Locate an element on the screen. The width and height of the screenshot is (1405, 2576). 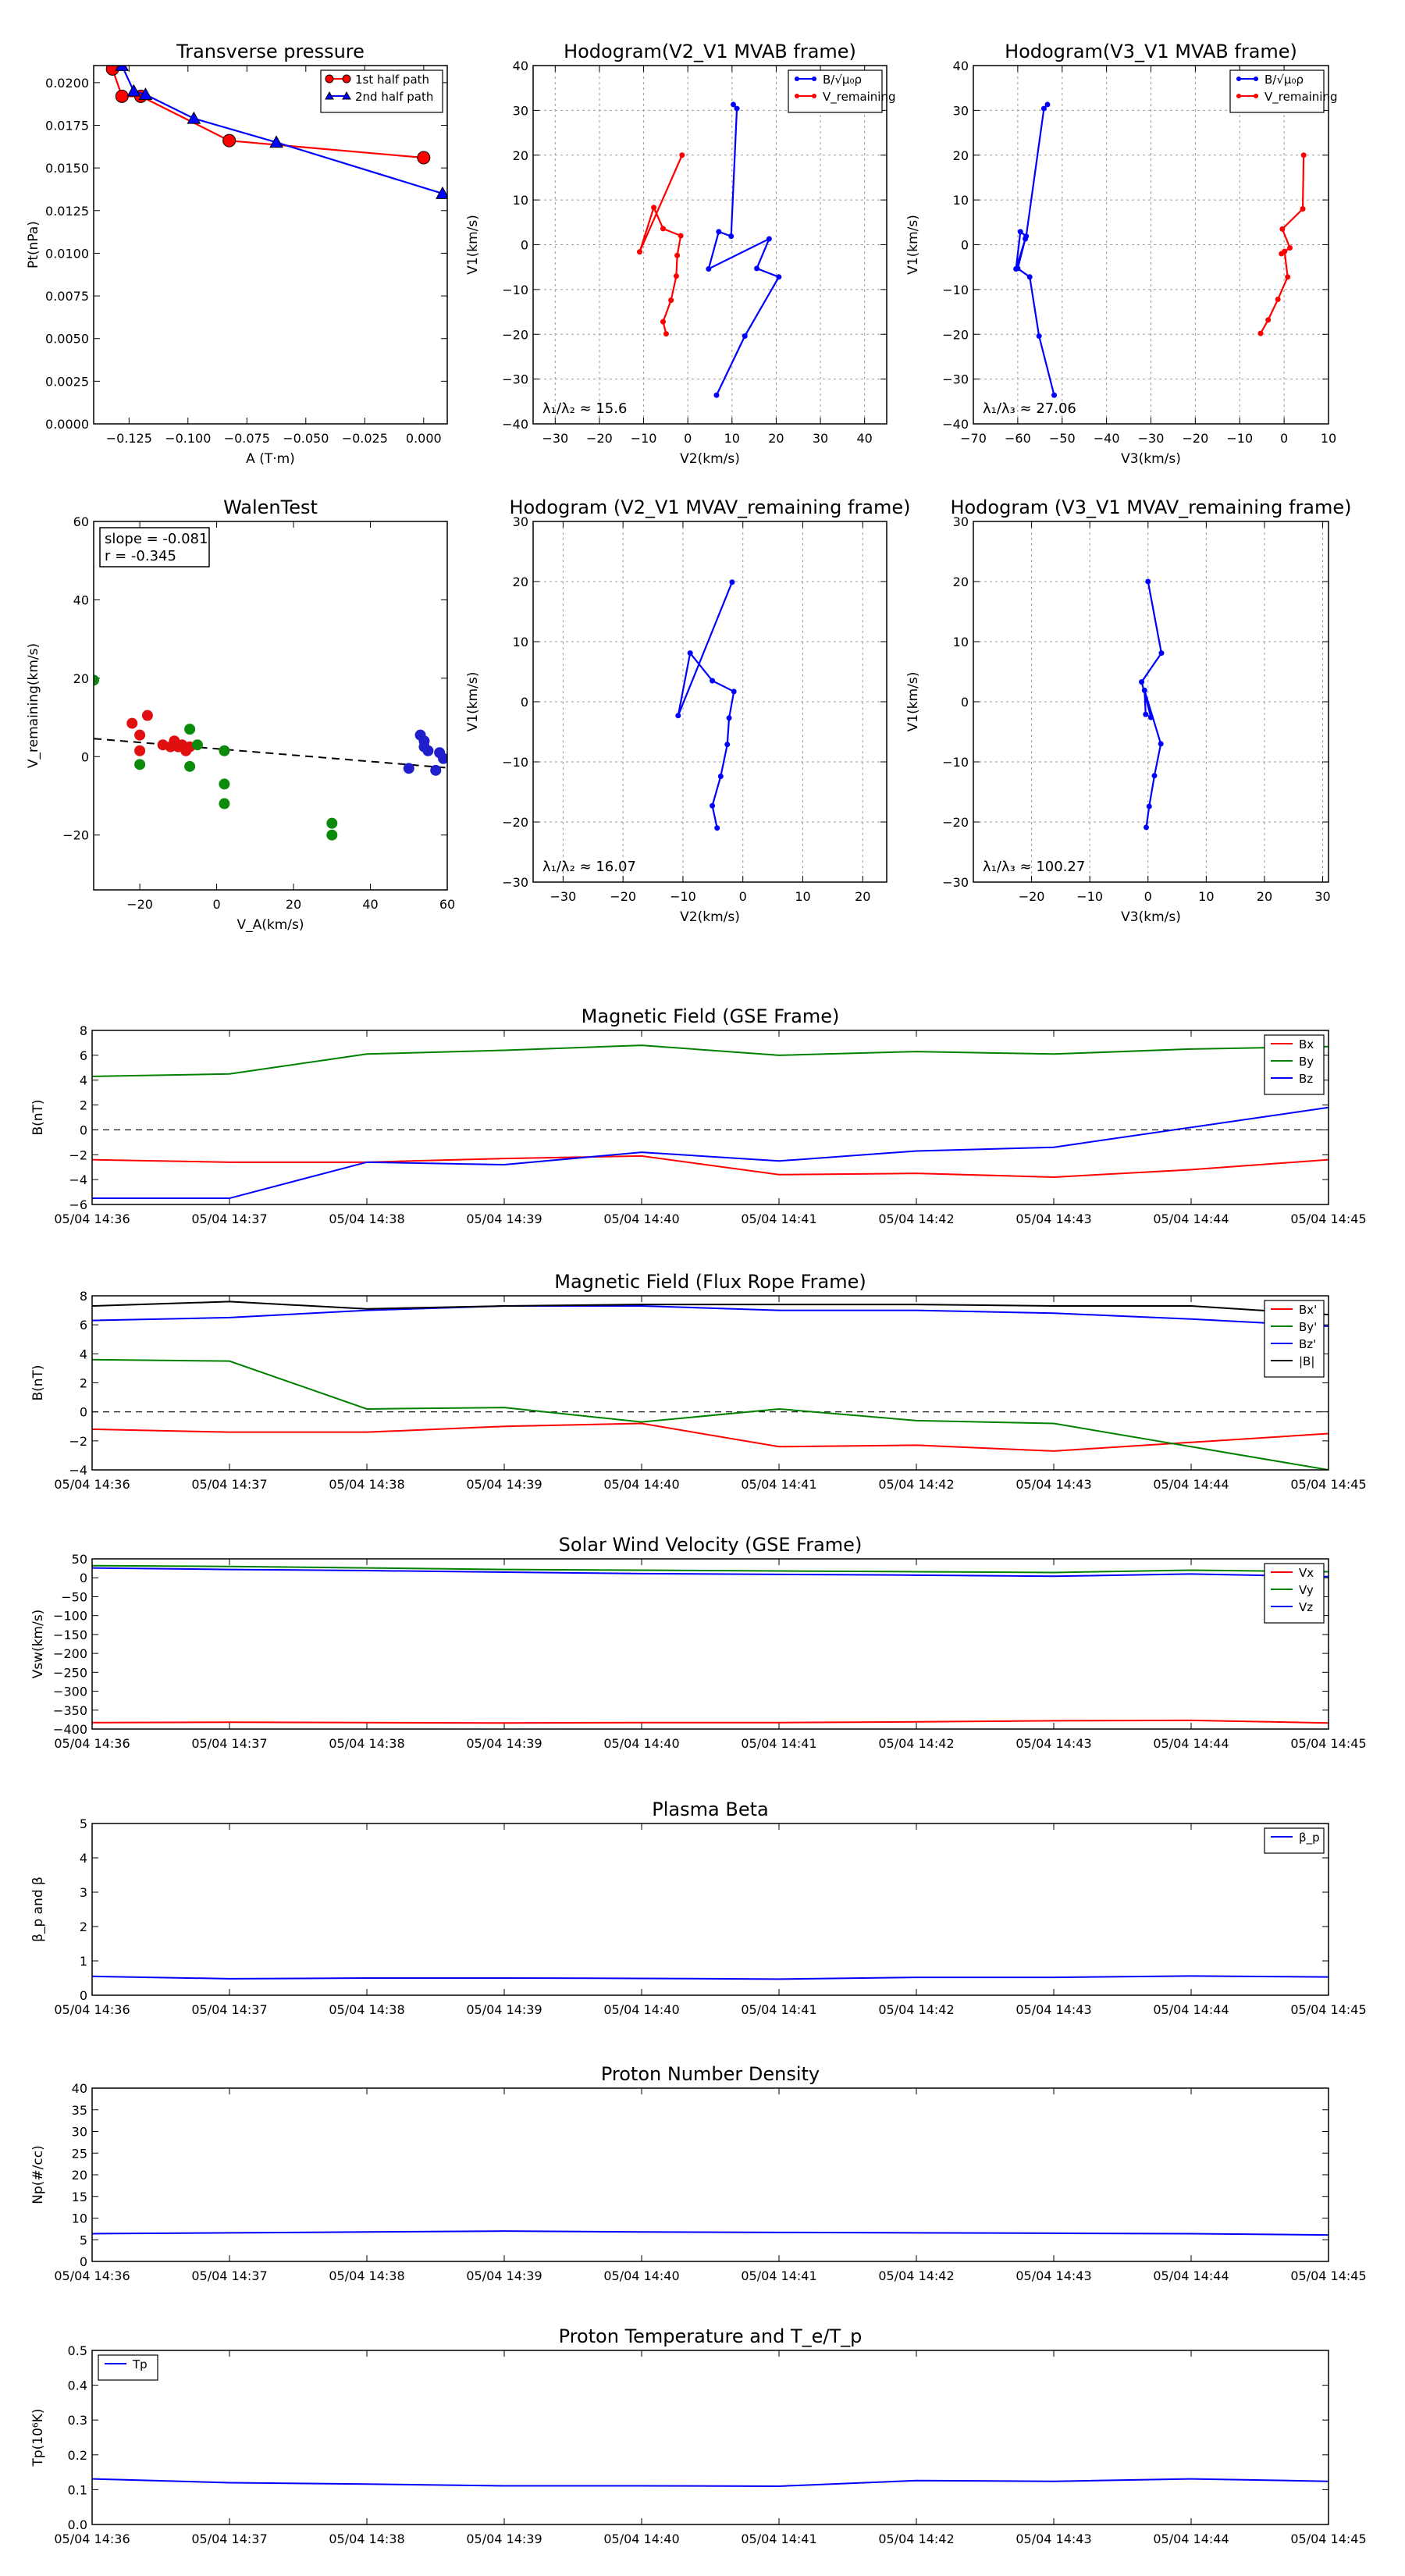
legend: Bx By Bz is located at coordinates (1294, 1064).